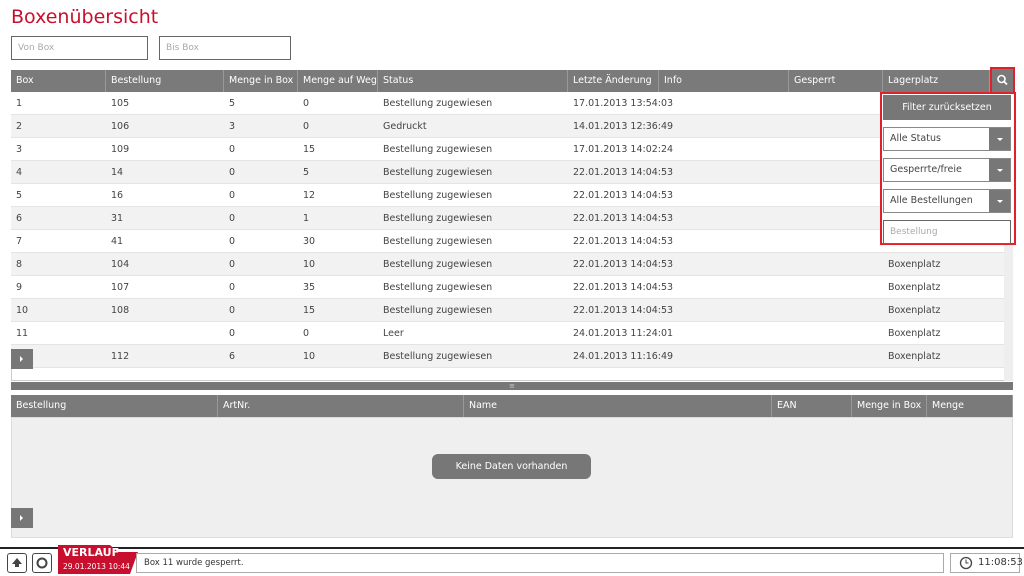 This screenshot has height=576, width=1024. What do you see at coordinates (338, 81) in the screenshot?
I see `column-header: Menge auf Weg` at bounding box center [338, 81].